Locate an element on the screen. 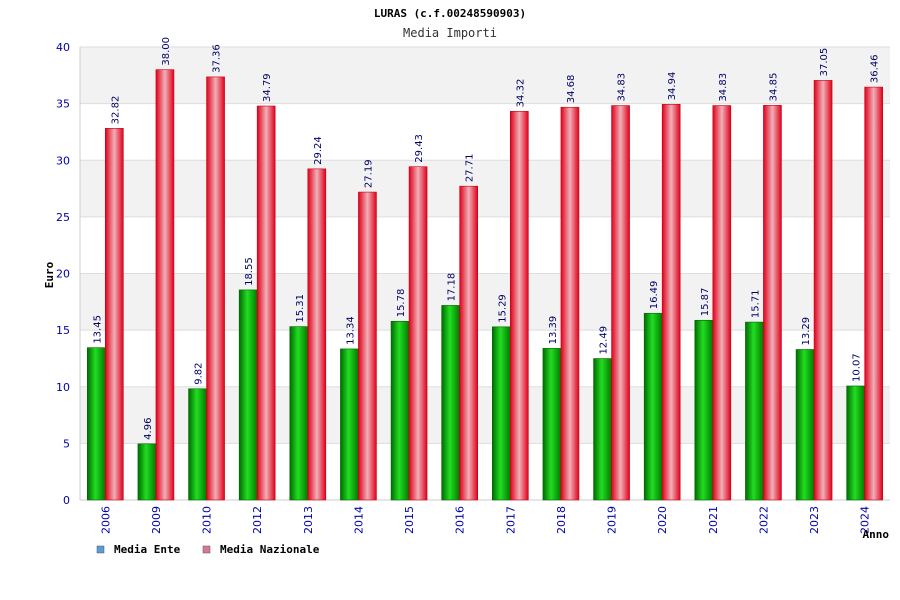 Image resolution: width=900 pixels, height=600 pixels. legend-swatch-media-nazionale is located at coordinates (206, 549).